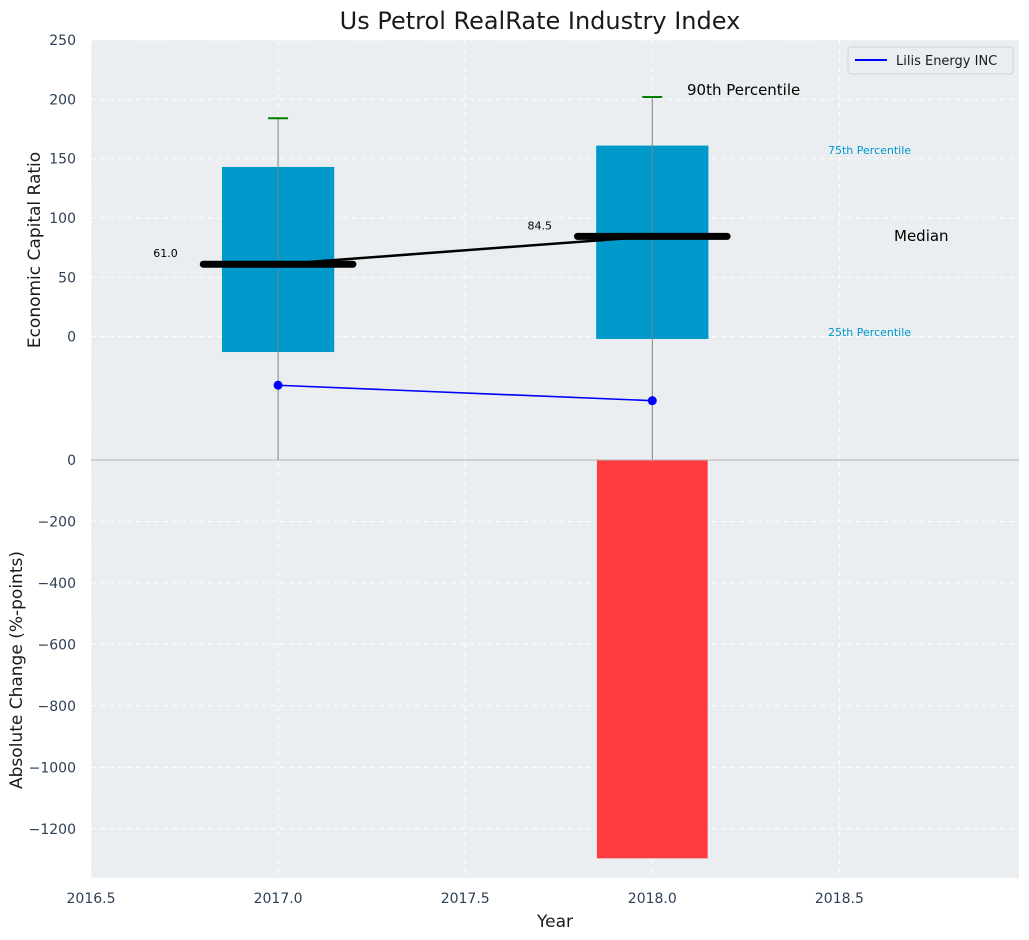 The width and height of the screenshot is (1029, 940). What do you see at coordinates (278, 899) in the screenshot?
I see `x-tick-label: 2017.0` at bounding box center [278, 899].